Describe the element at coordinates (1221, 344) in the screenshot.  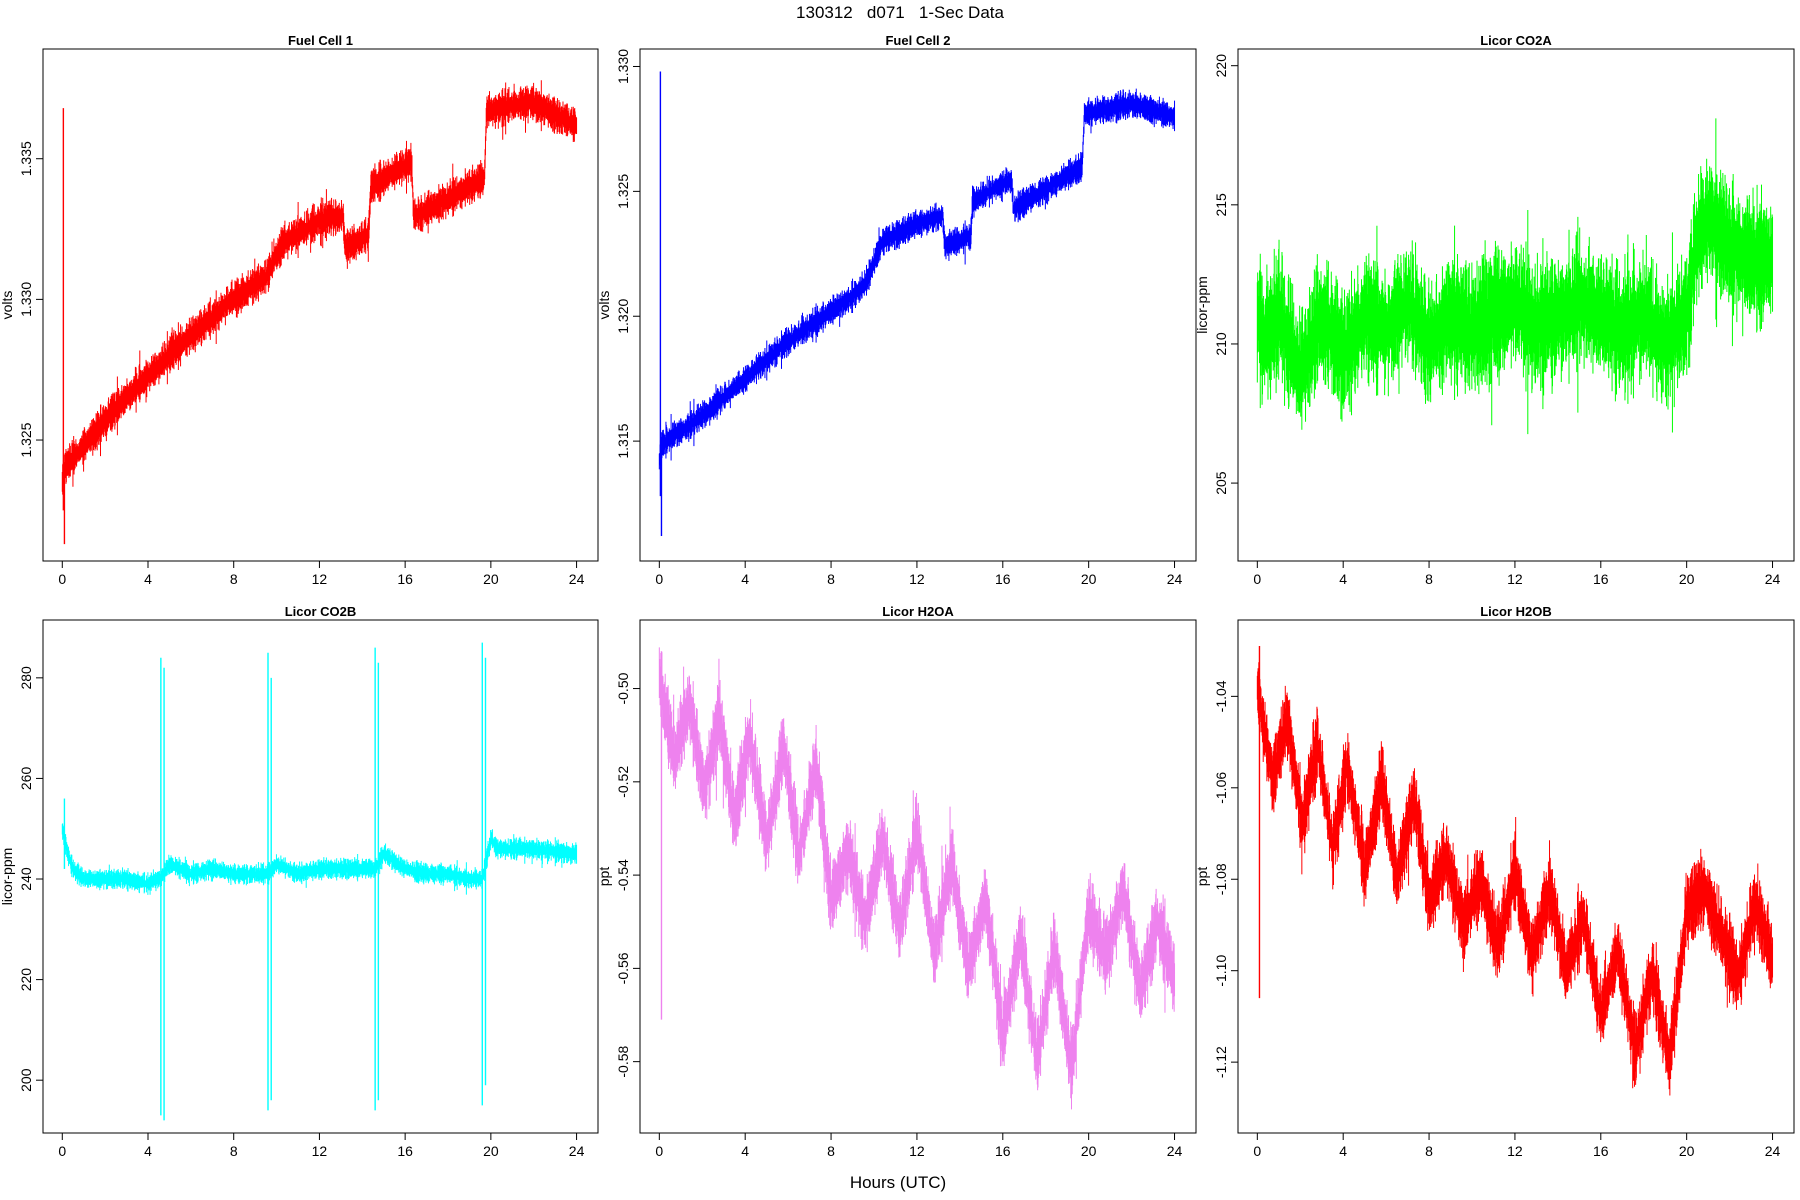
I see `y-tick-label: 210` at that location.